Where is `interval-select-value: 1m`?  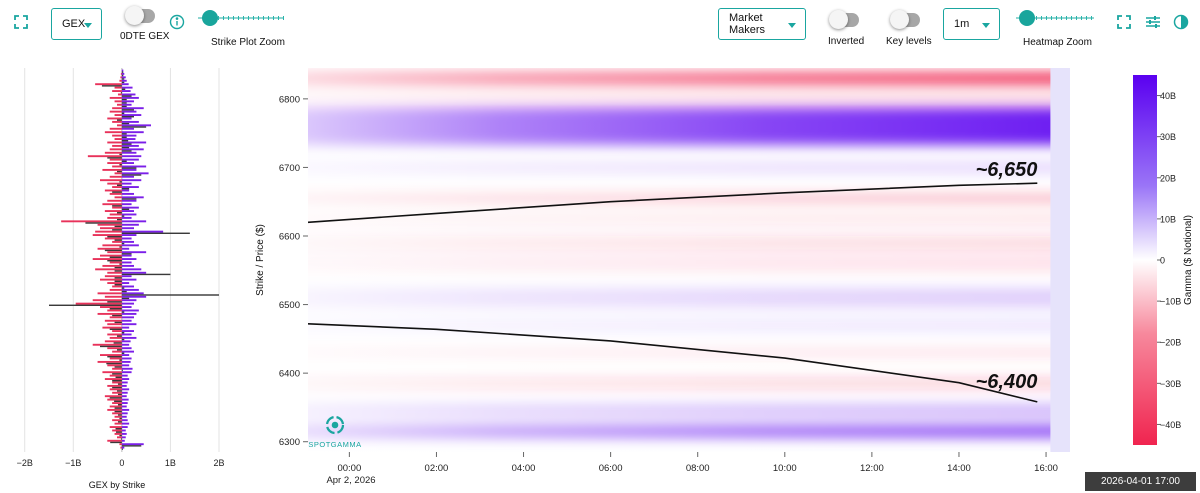 interval-select-value: 1m is located at coordinates (962, 24).